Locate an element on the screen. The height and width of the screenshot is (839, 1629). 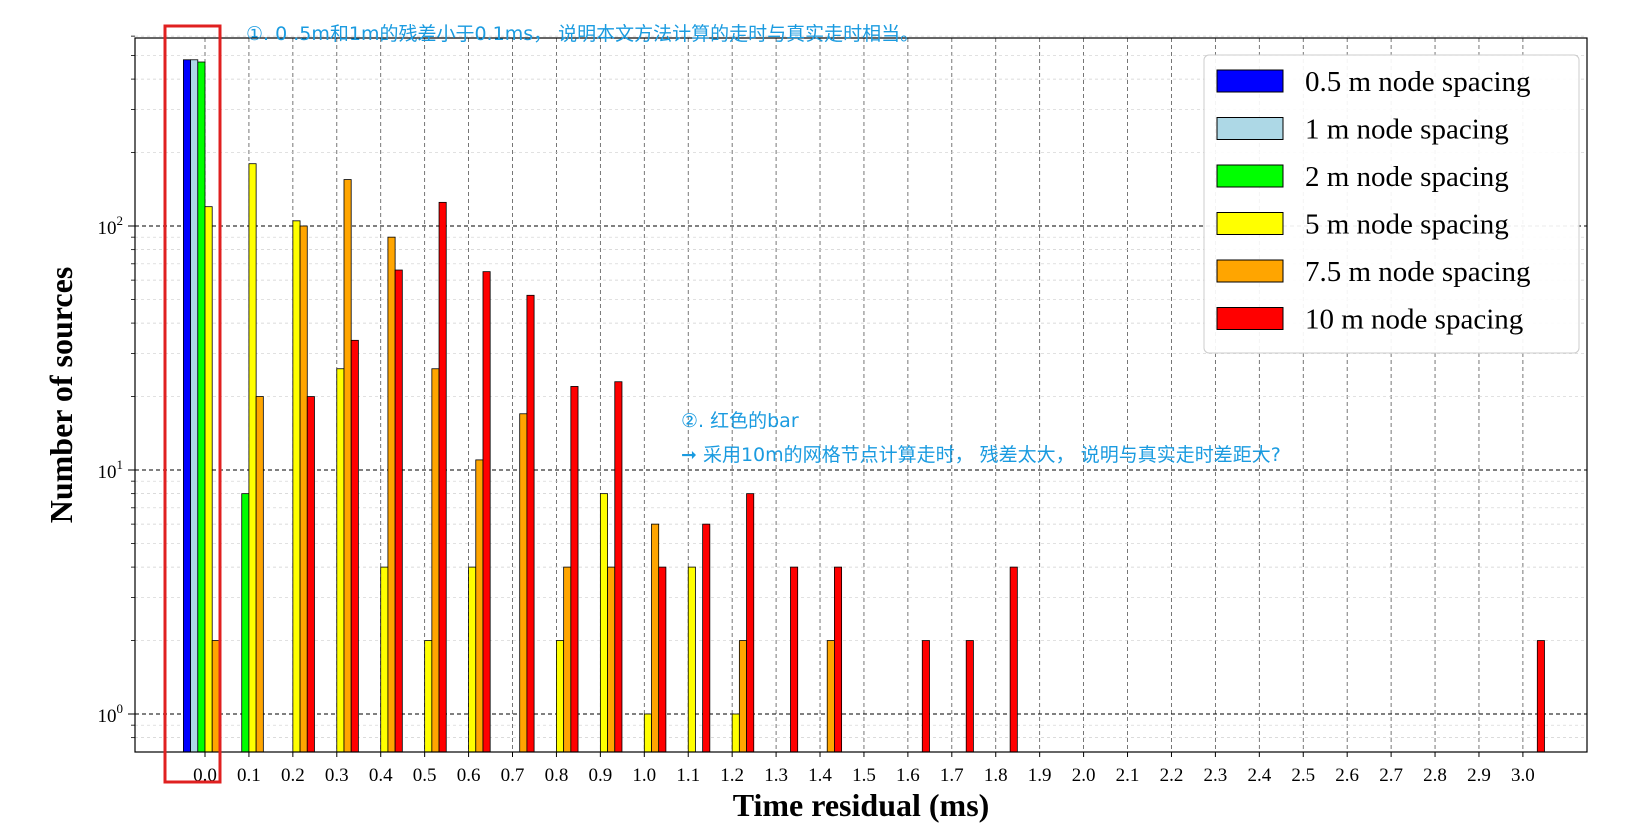
x-tick-label: 0.5 is located at coordinates (425, 775).